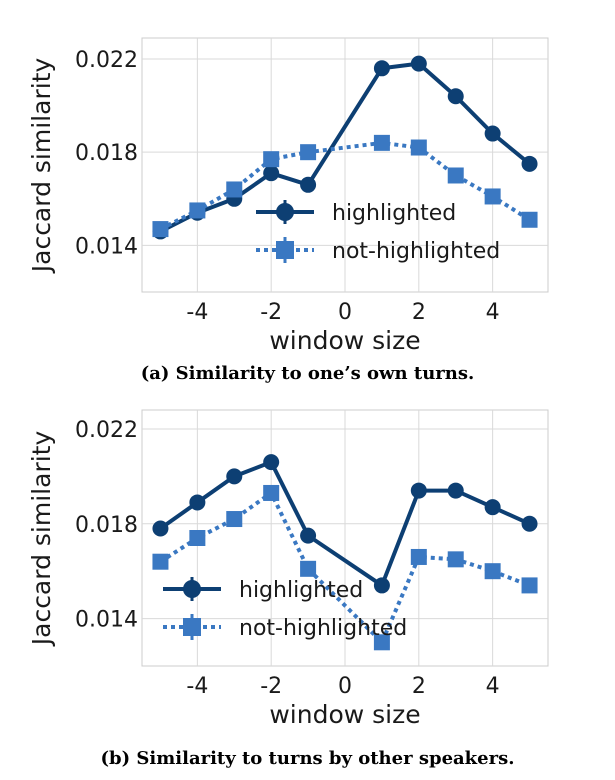 The image size is (615, 780). Describe the element at coordinates (307, 373) in the screenshot. I see `caption-a: (a) Similarity to one’s own turns.` at that location.